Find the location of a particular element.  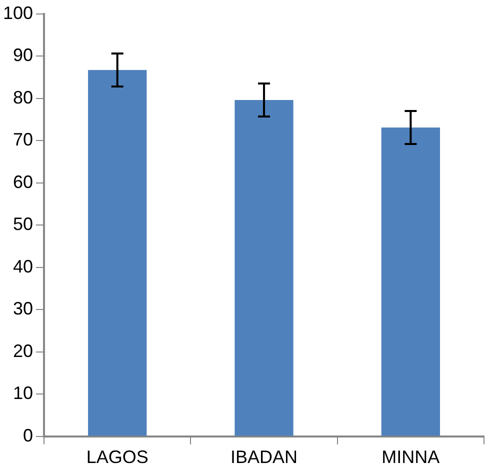

y-tick-label: 30 is located at coordinates (23, 308).